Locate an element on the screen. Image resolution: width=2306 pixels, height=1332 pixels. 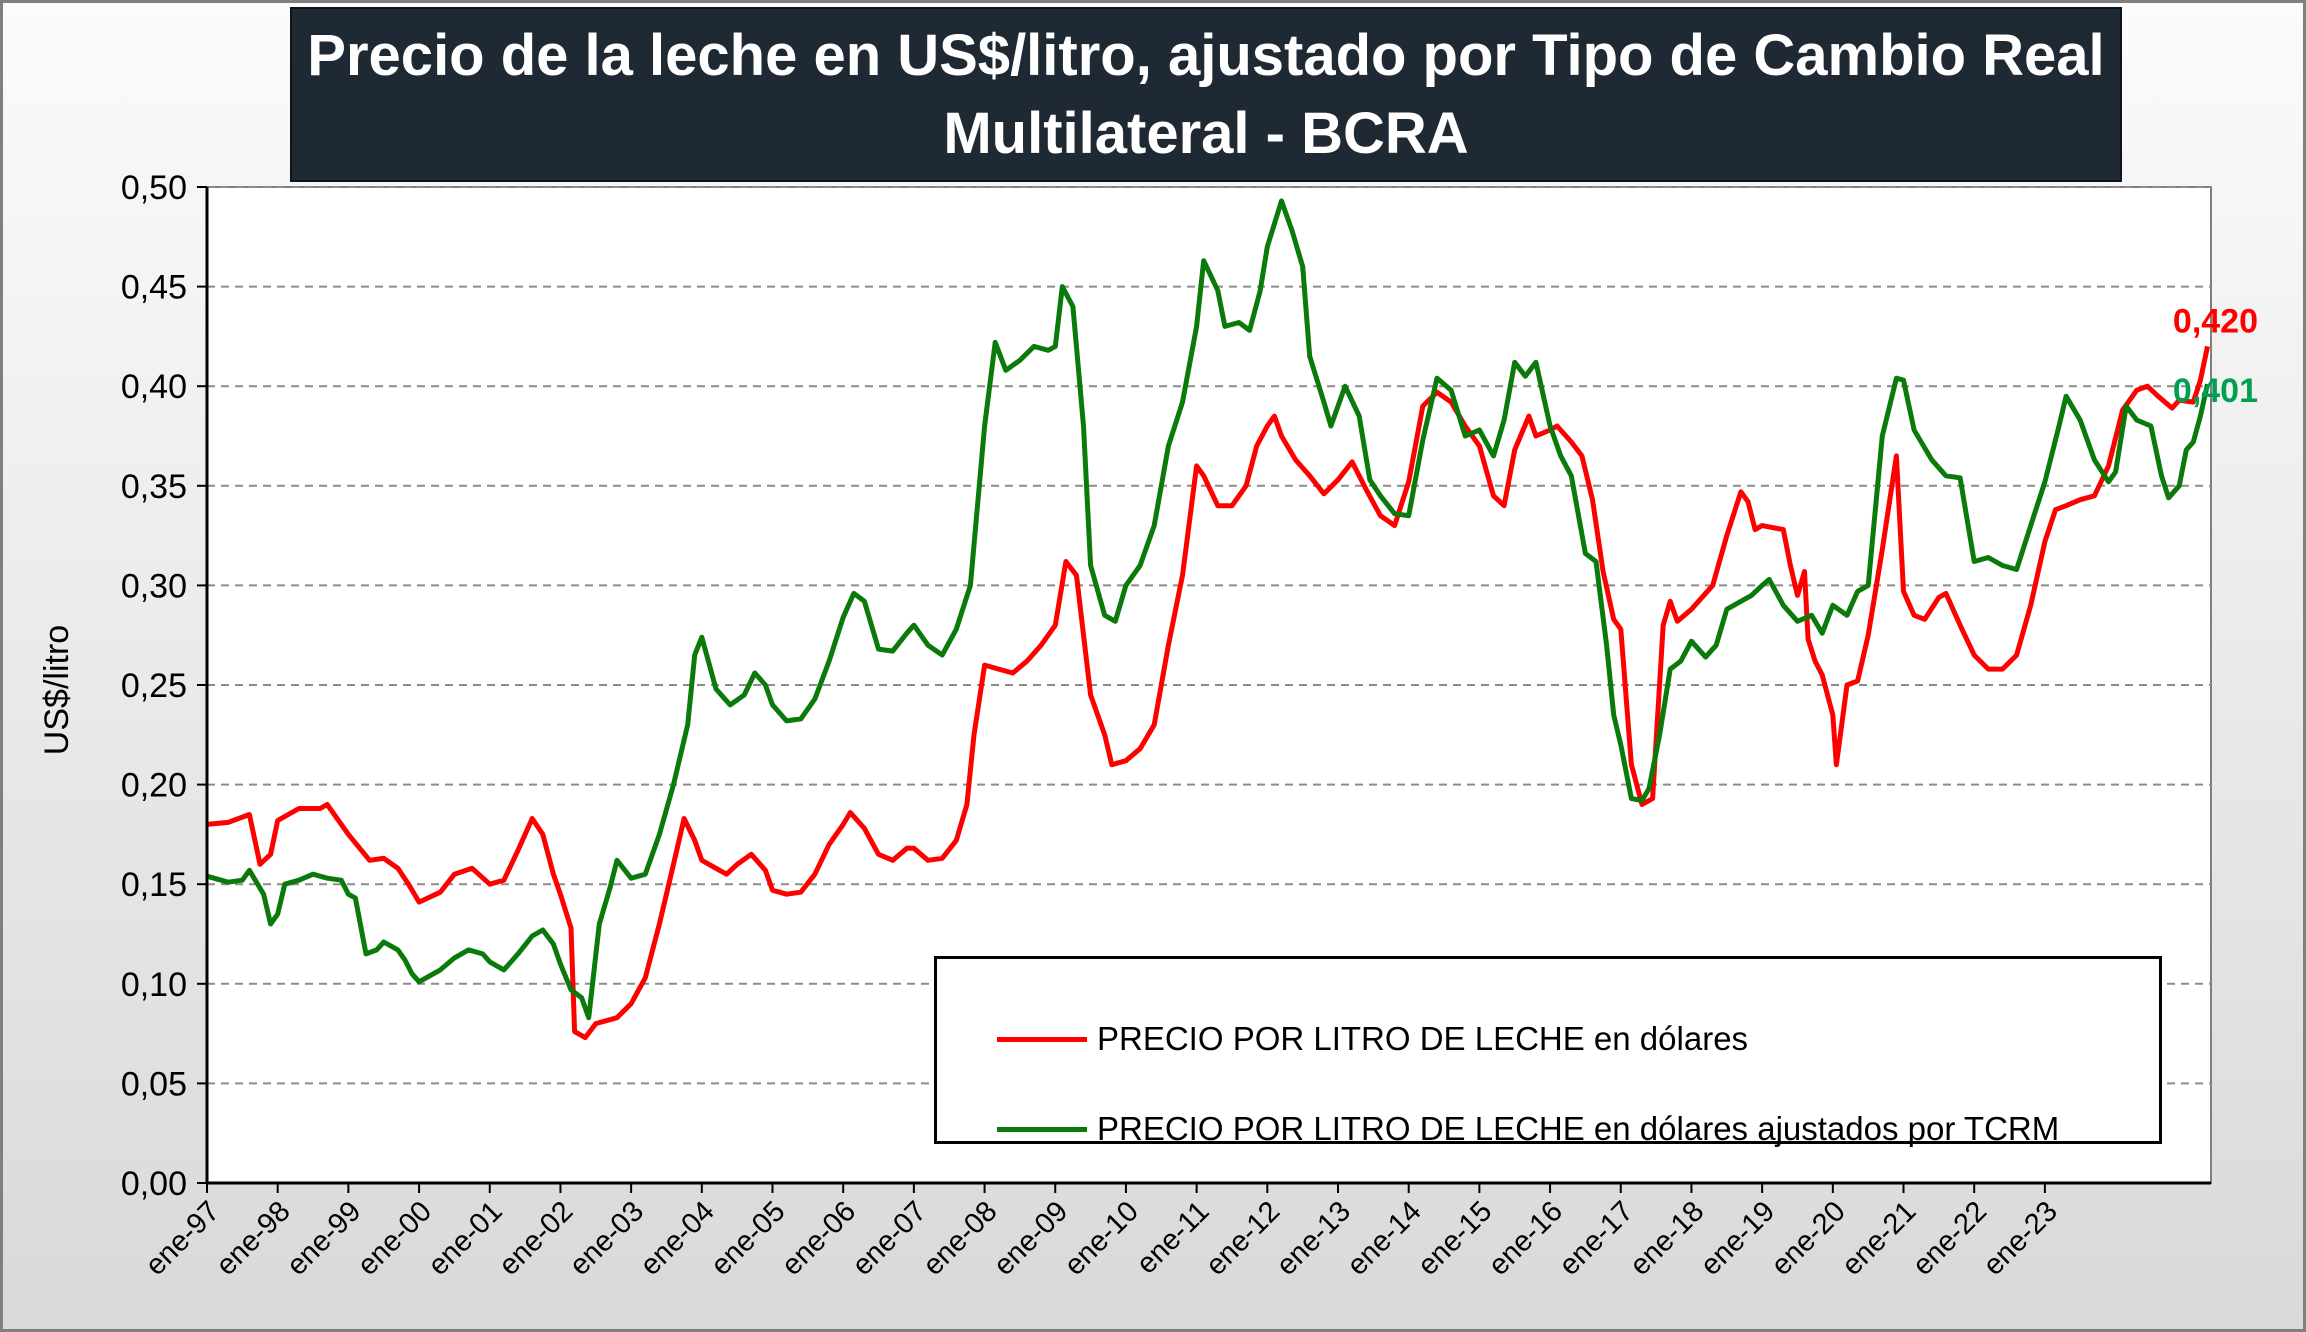
x-tick-label: ene-11 is located at coordinates (1173, 1237).